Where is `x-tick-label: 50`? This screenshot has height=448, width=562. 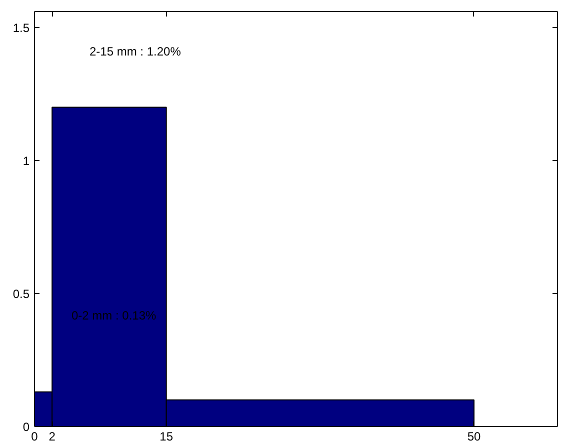 x-tick-label: 50 is located at coordinates (474, 437).